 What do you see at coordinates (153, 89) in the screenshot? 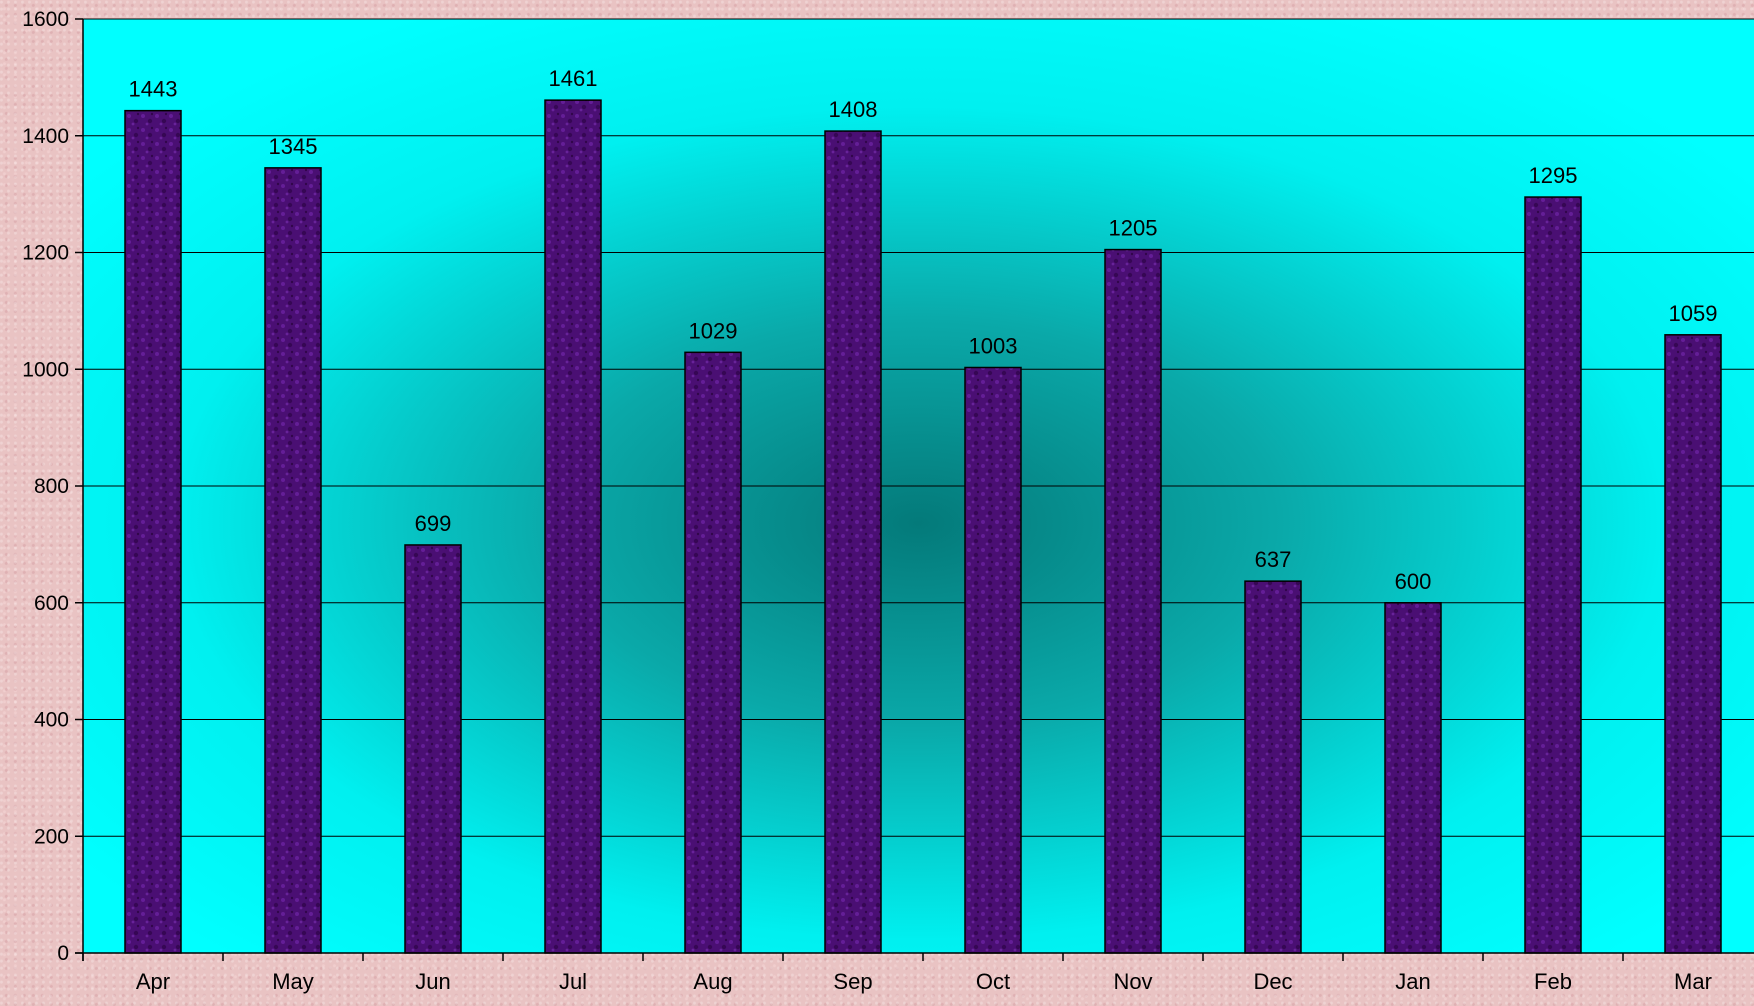
I see `data-label-apr: 1443` at bounding box center [153, 89].